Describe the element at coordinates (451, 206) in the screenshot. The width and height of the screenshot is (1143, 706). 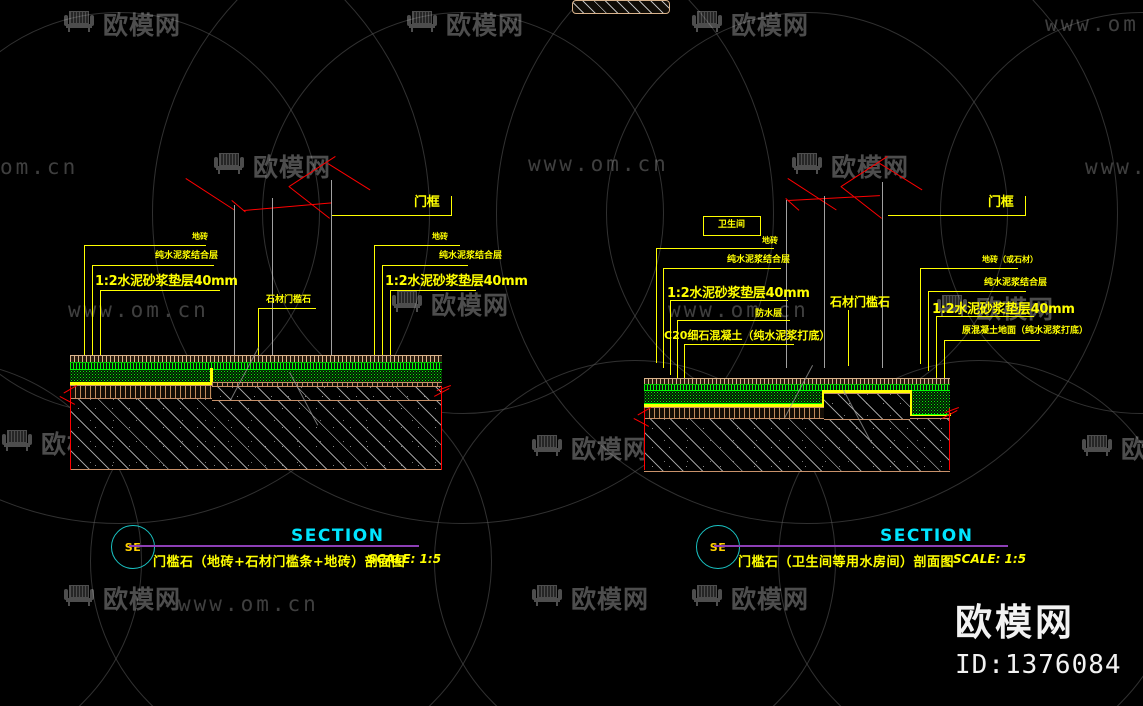
I see `leader-door-frame-v` at that location.